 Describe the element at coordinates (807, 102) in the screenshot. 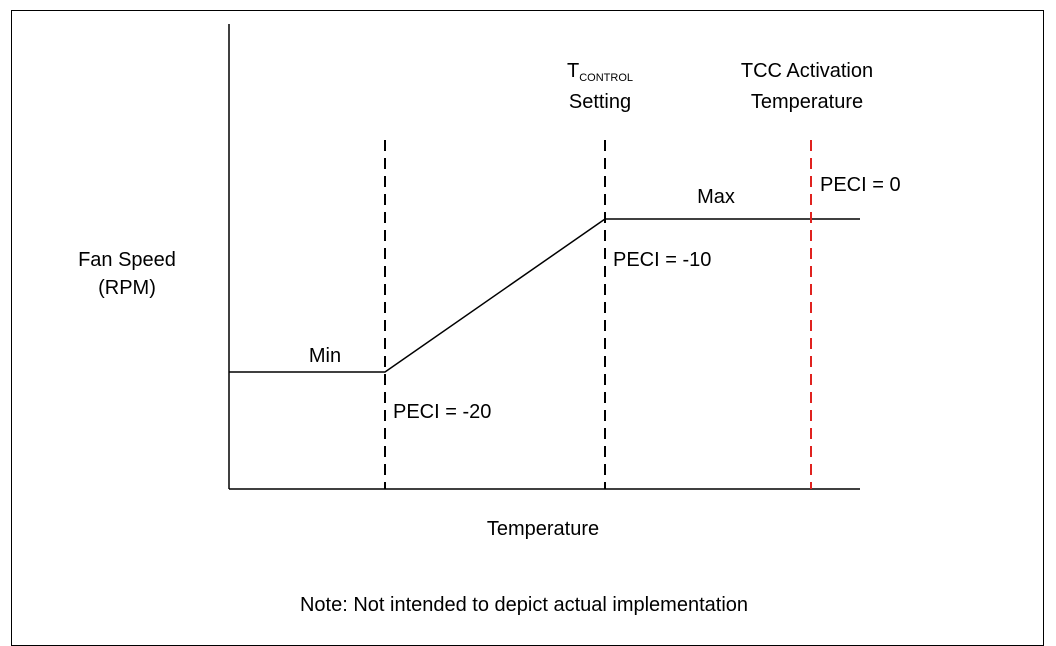

I see `tcc-temperature-label: Temperature` at that location.